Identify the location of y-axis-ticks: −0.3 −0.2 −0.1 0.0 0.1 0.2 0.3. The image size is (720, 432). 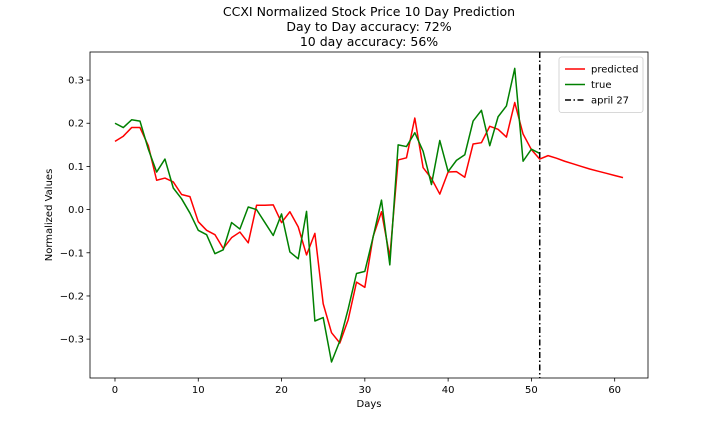
(75, 211).